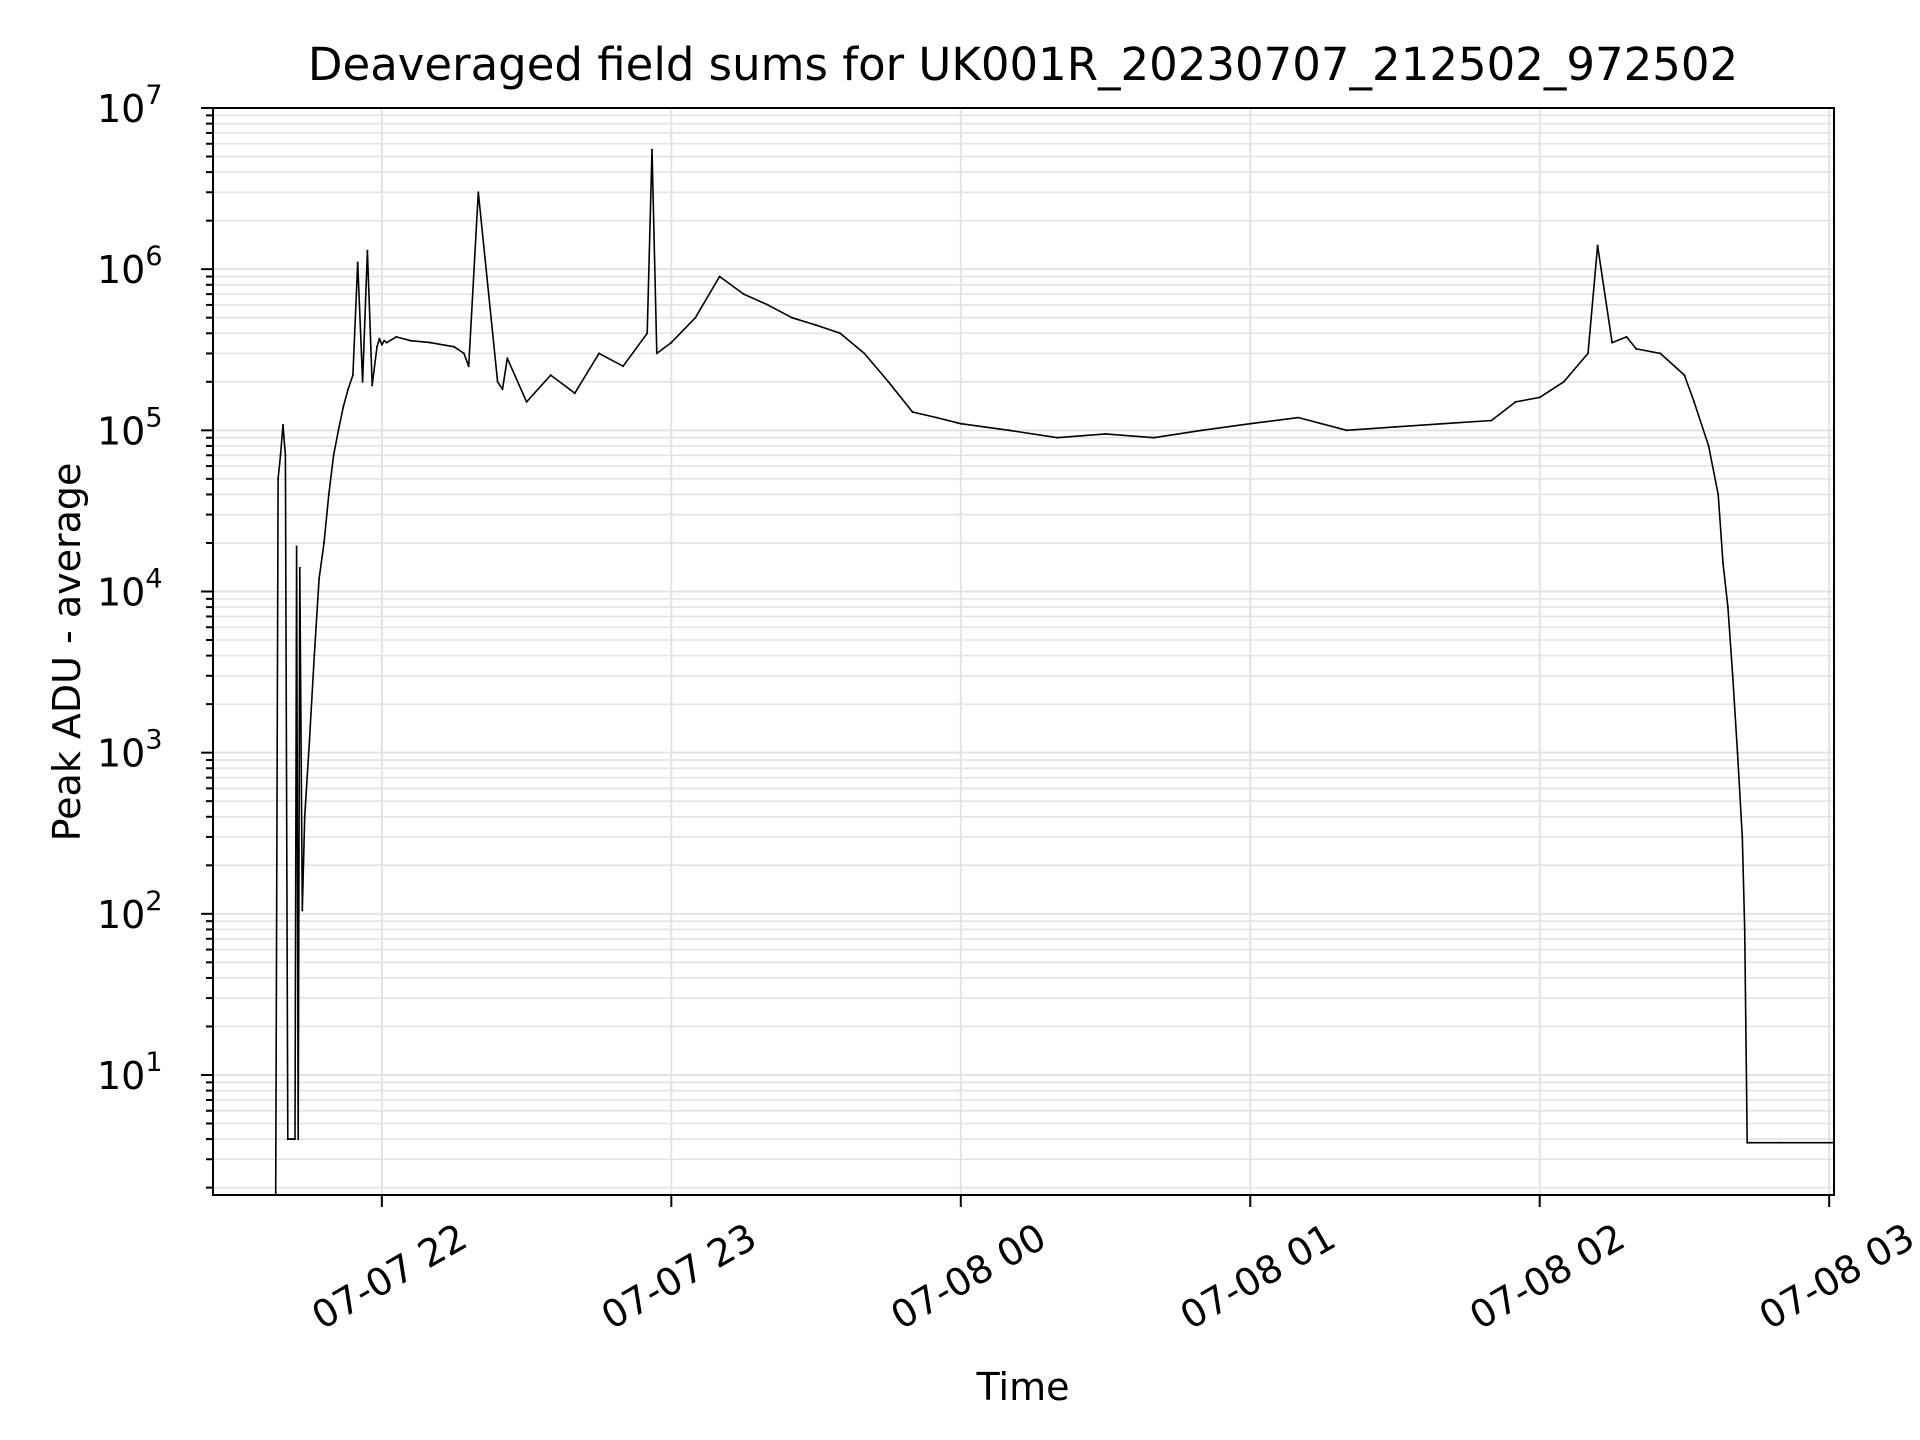 The image size is (1920, 1440). What do you see at coordinates (1258, 1277) in the screenshot?
I see `x-tick-label: 07-08 01` at bounding box center [1258, 1277].